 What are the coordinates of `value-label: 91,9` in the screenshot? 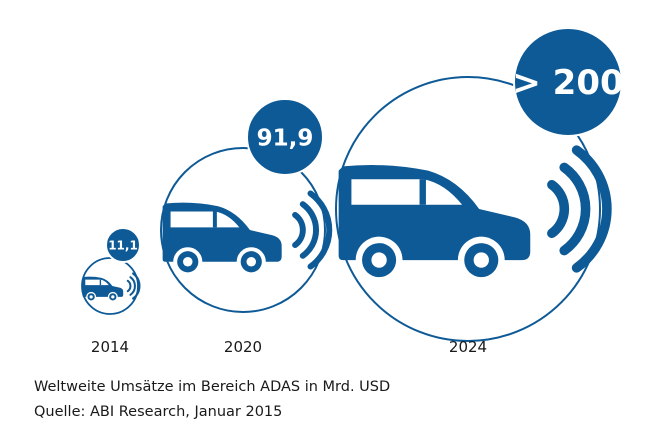 It's located at (285, 138).